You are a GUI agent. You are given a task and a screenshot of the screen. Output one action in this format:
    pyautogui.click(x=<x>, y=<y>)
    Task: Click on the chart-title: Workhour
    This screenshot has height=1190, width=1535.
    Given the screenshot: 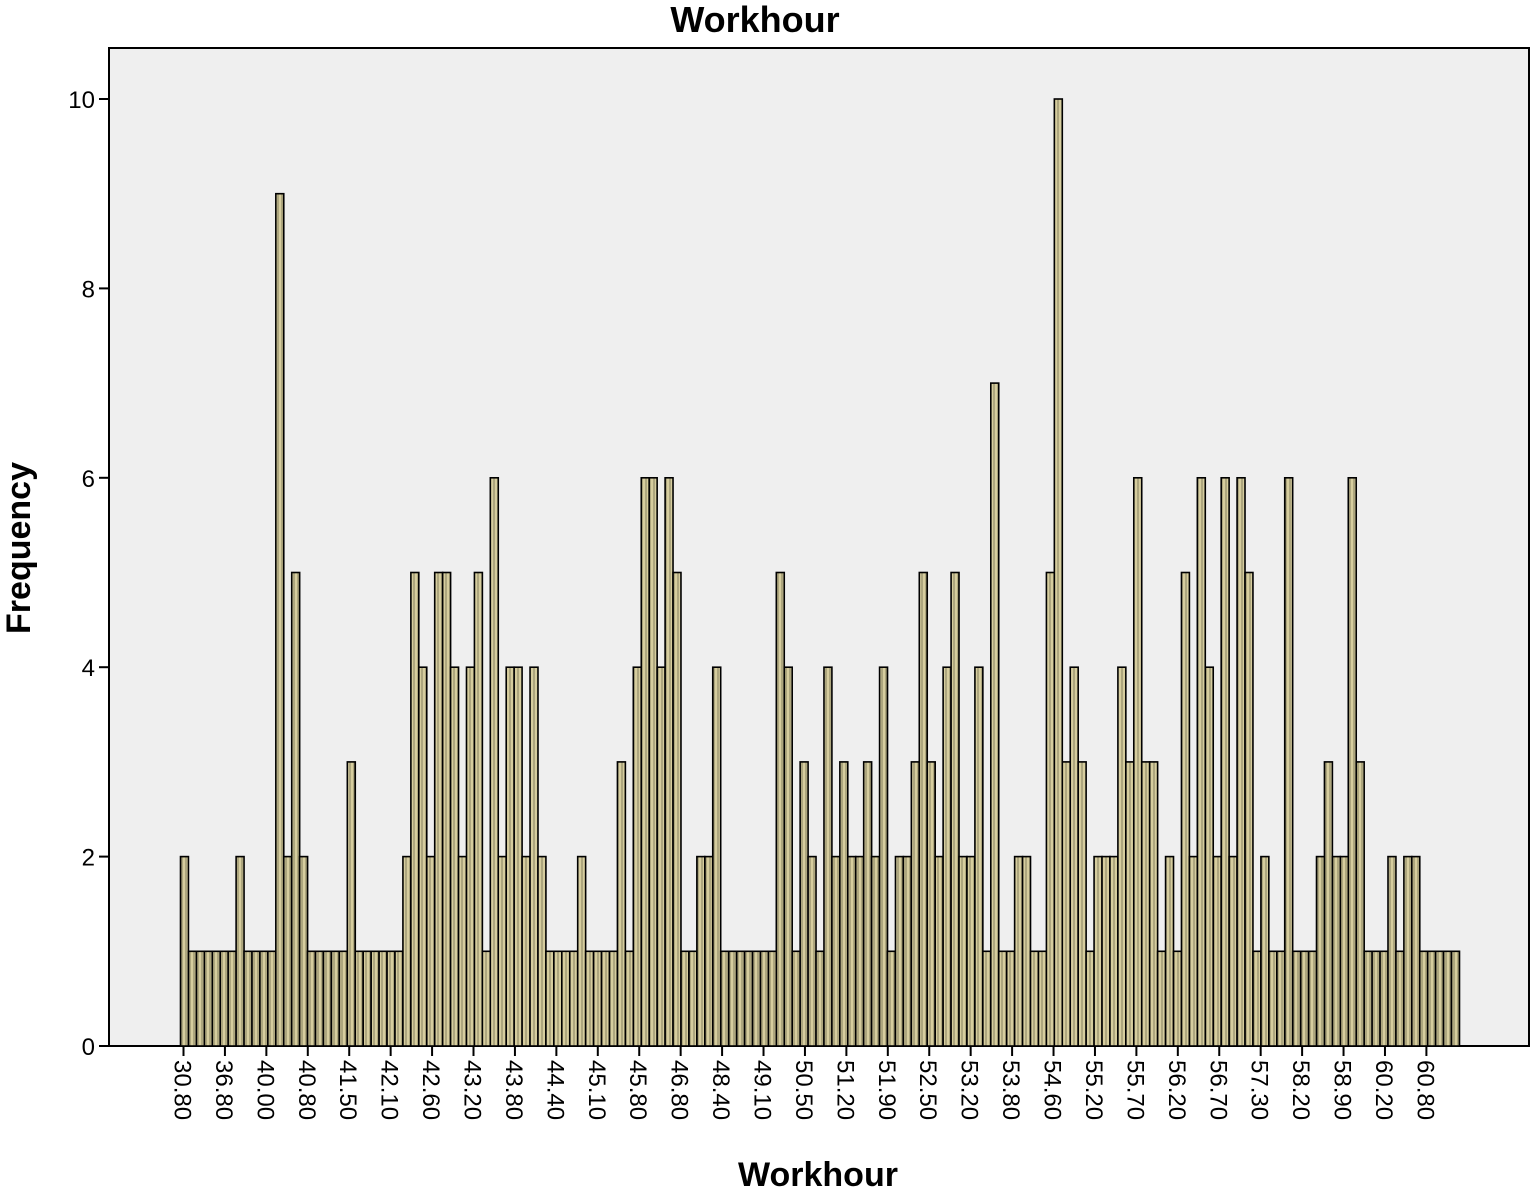 What is the action you would take?
    pyautogui.click(x=754, y=20)
    